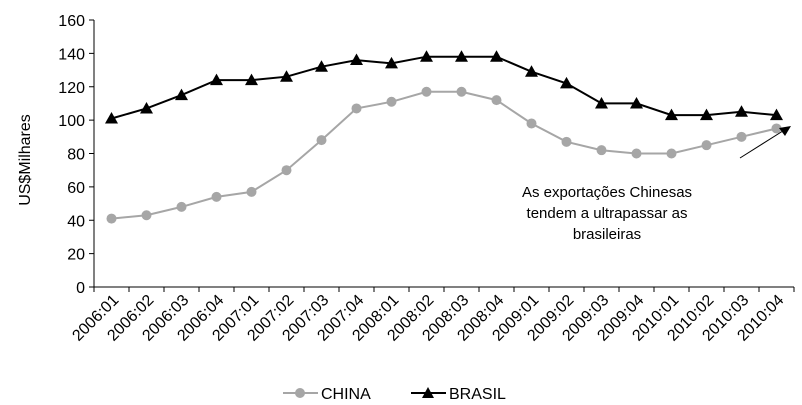 This screenshot has height=405, width=802. I want to click on y-tick-label: 80, so click(76, 155).